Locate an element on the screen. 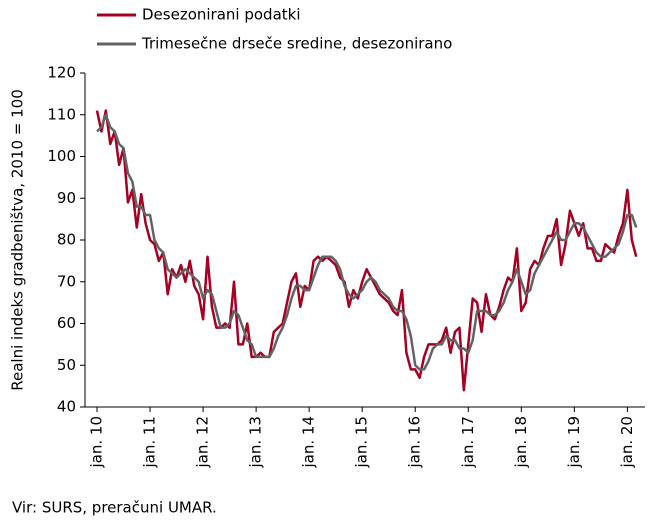 The image size is (655, 530). y-tick-label: 60 is located at coordinates (66, 323).